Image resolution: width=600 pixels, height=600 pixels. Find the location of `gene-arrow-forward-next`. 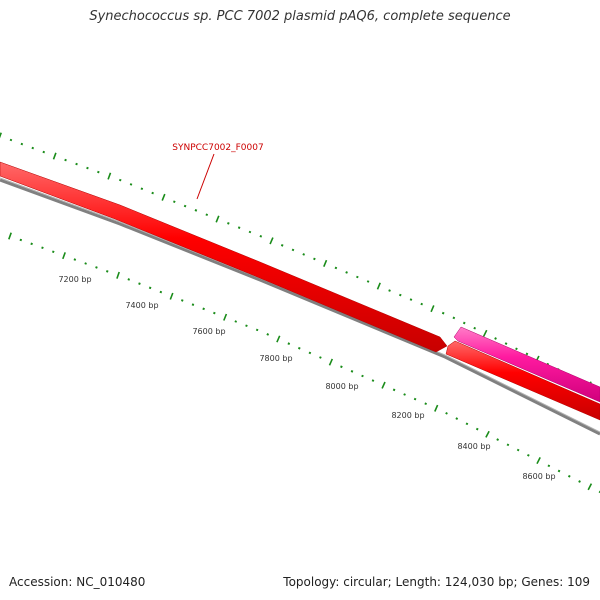

gene-arrow-forward-next is located at coordinates (522, 380).